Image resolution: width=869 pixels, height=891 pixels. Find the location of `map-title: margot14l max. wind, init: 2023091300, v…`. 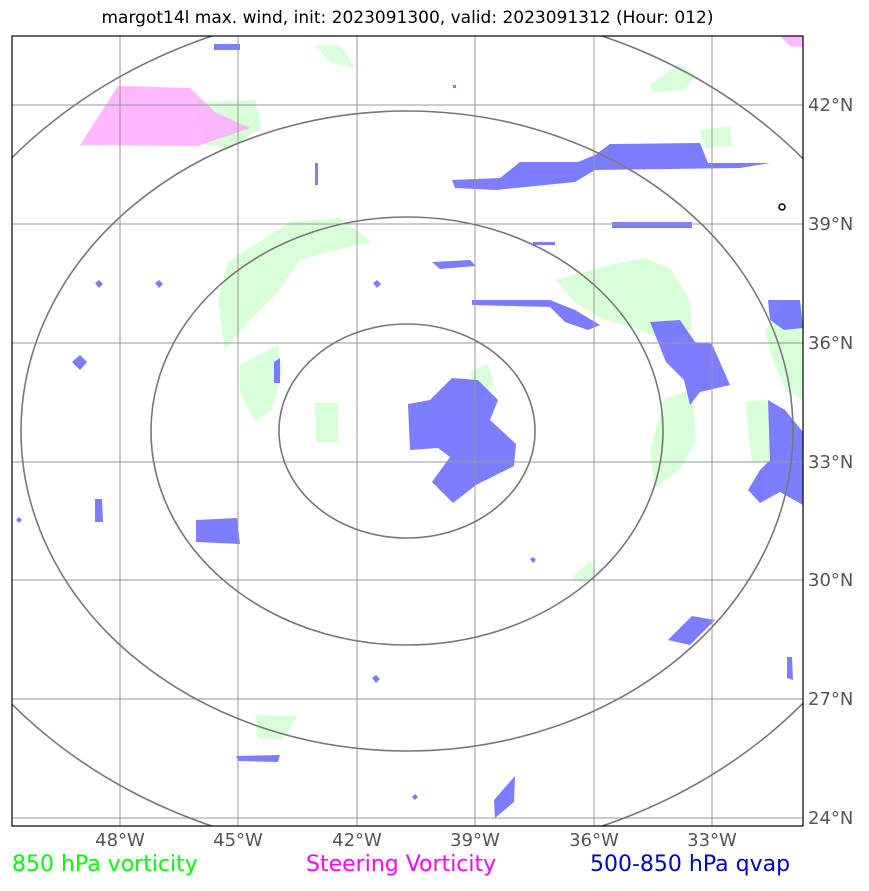

map-title: margot14l max. wind, init: 2023091300, v… is located at coordinates (407, 18).